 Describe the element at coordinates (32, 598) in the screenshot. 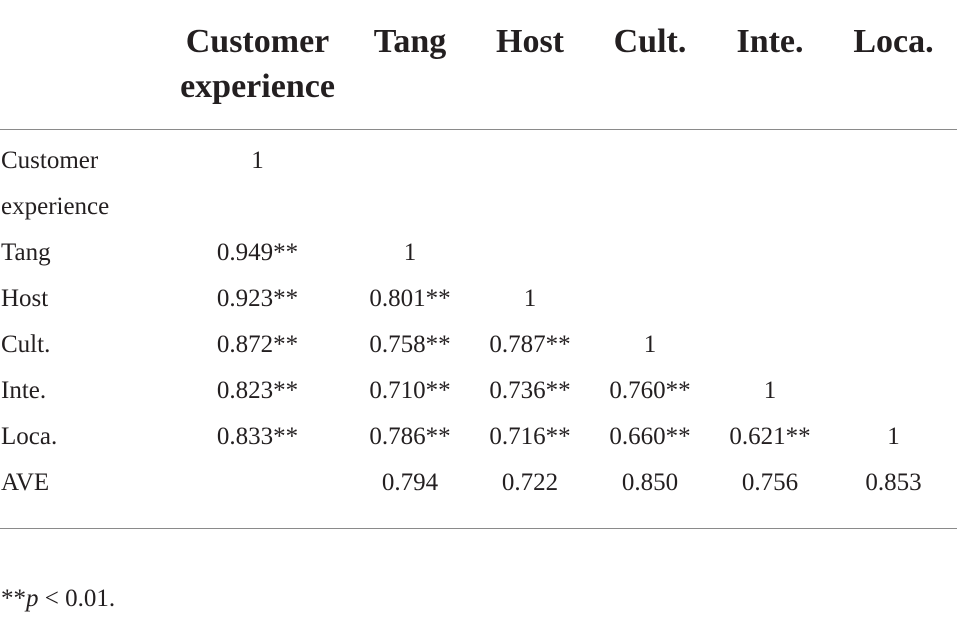

I see `footnote-p-symbol: p` at that location.